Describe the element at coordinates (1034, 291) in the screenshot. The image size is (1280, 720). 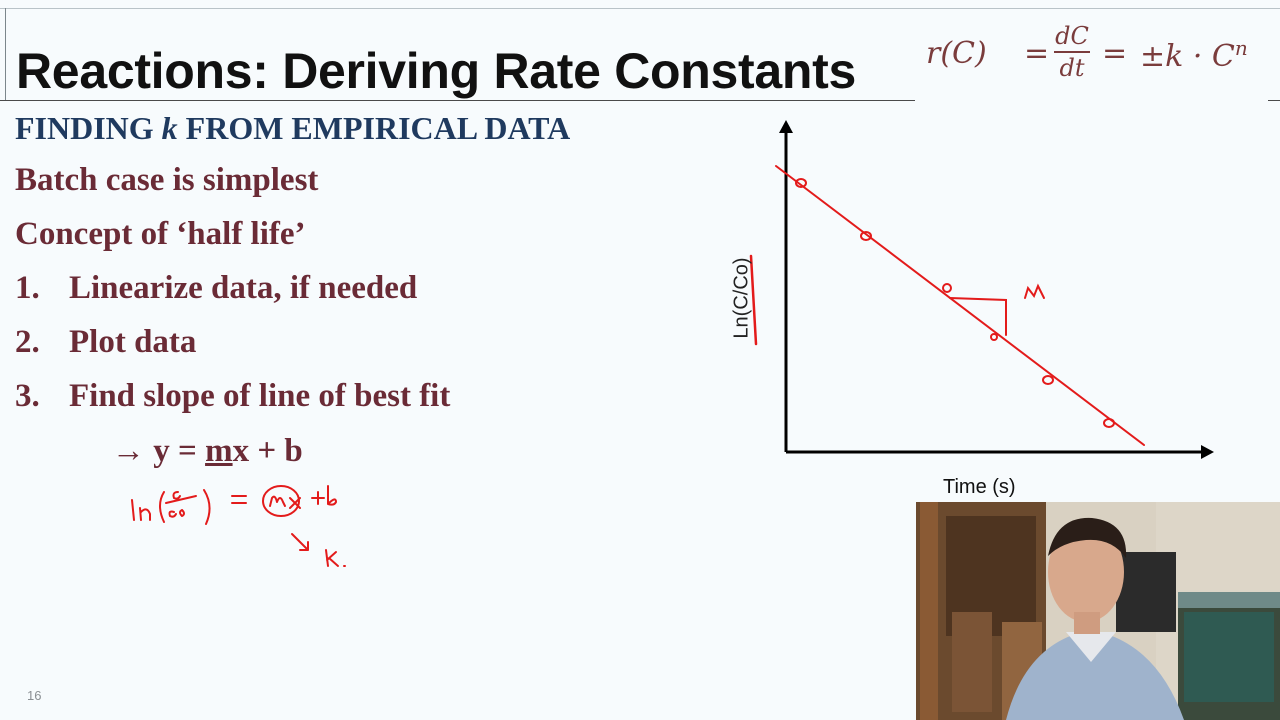
I see `slope-label-m` at that location.